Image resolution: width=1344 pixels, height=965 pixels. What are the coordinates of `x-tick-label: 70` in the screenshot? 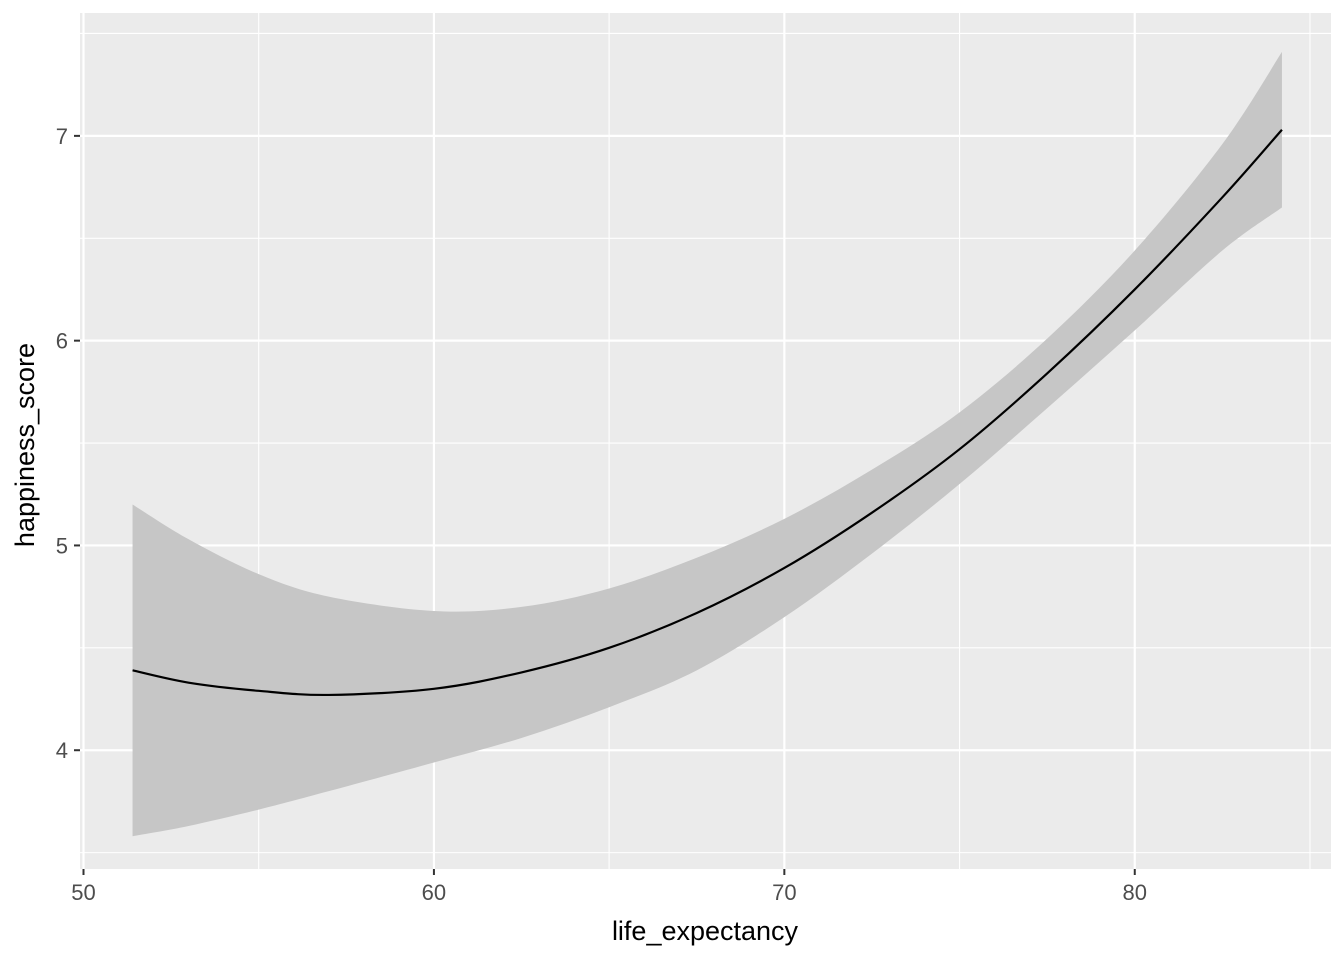 It's located at (784, 892).